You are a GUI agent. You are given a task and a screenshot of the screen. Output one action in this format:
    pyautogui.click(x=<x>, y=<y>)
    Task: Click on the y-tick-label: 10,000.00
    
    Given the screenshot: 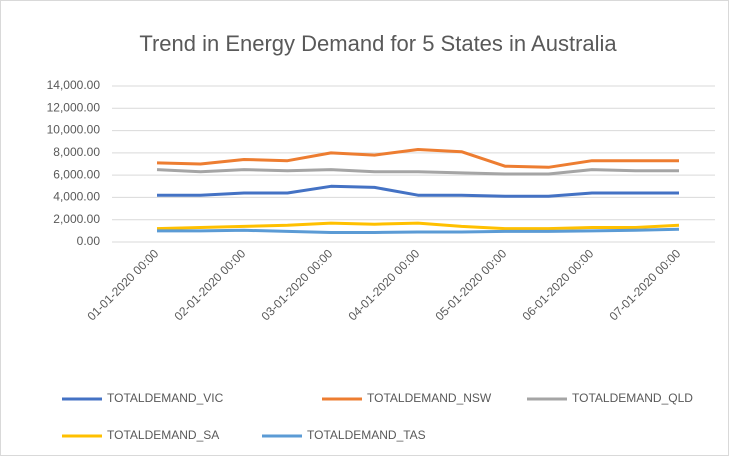 What is the action you would take?
    pyautogui.click(x=74, y=130)
    